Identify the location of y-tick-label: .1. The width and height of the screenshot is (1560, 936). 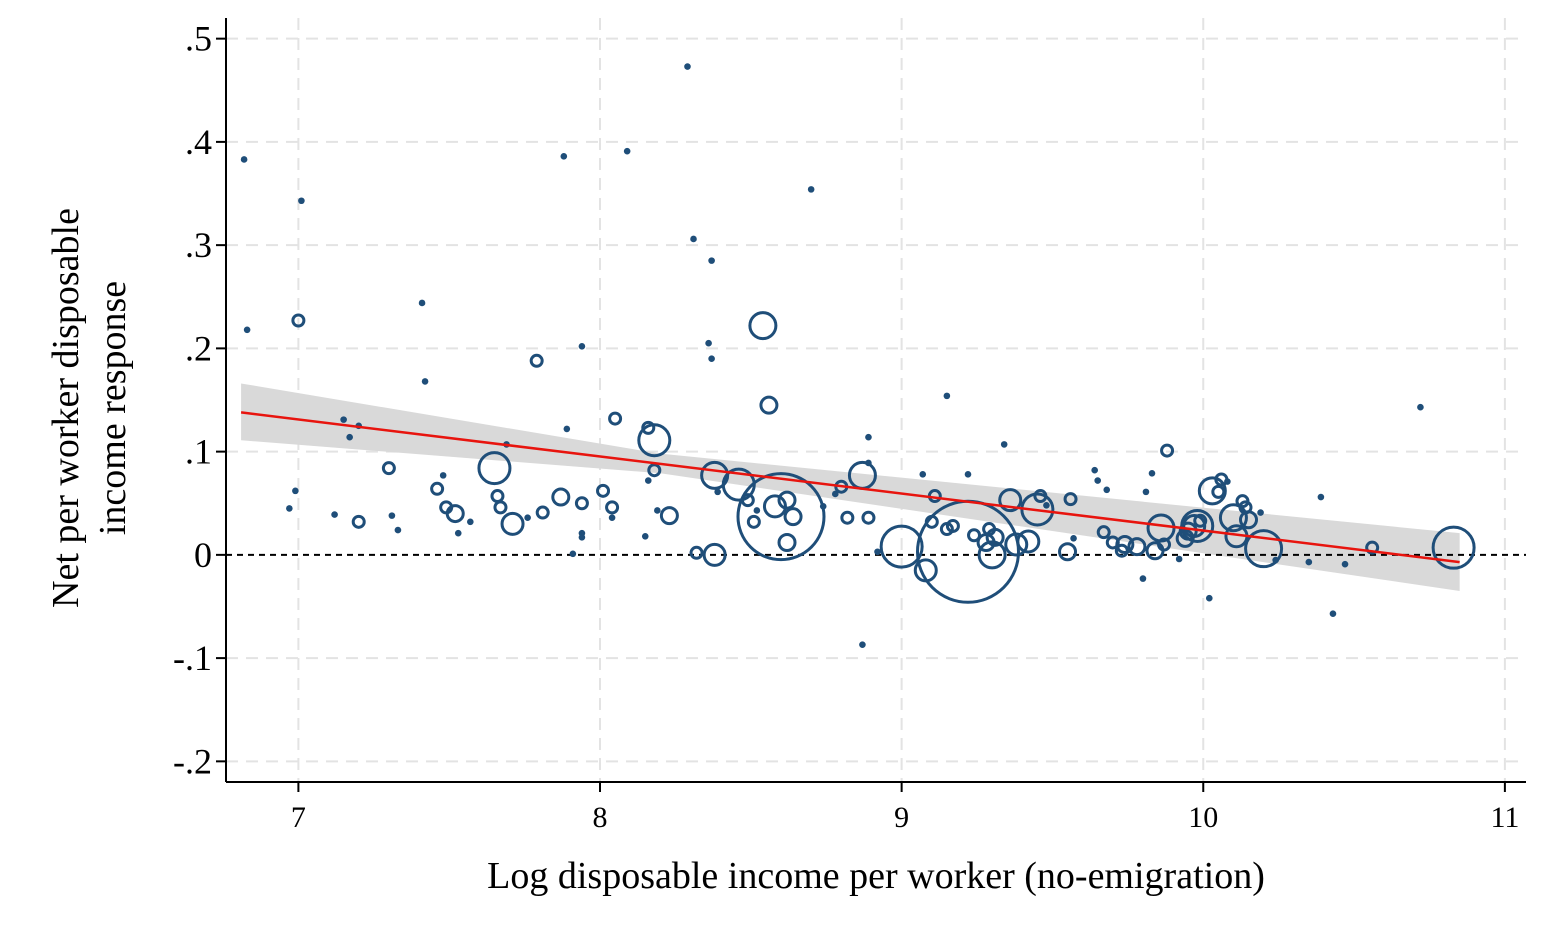
(198, 452).